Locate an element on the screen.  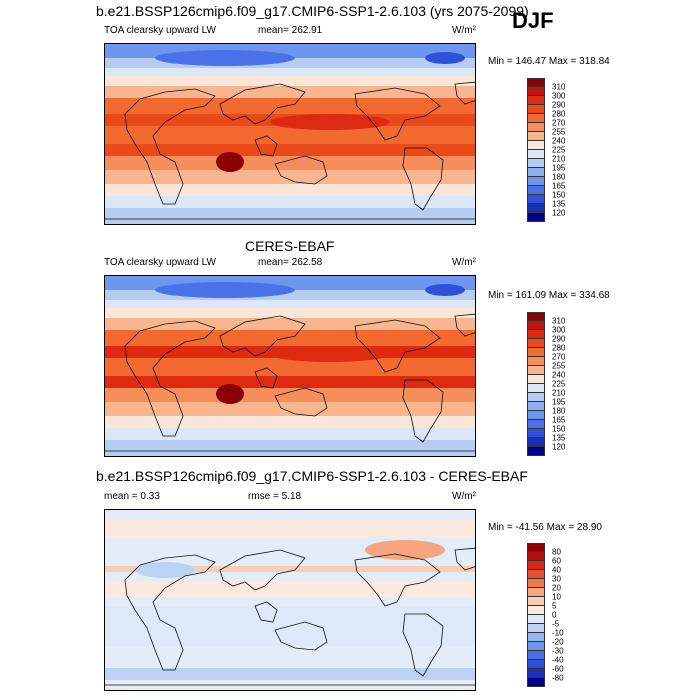
colorbar-tick-label: 0 is located at coordinates (554, 615).